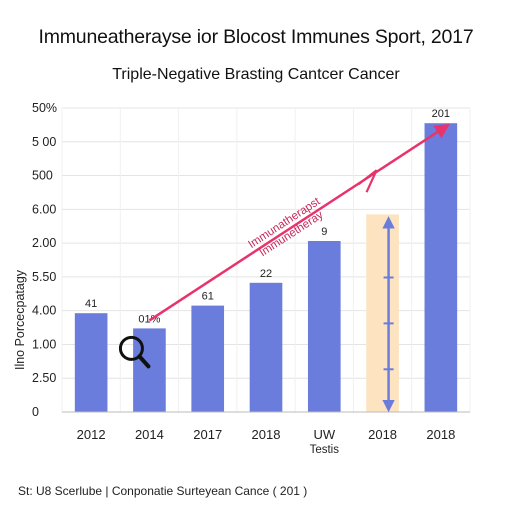 This screenshot has height=512, width=512. Describe the element at coordinates (20, 319) in the screenshot. I see `y-axis-label: Ilno Porcecpatagy` at that location.